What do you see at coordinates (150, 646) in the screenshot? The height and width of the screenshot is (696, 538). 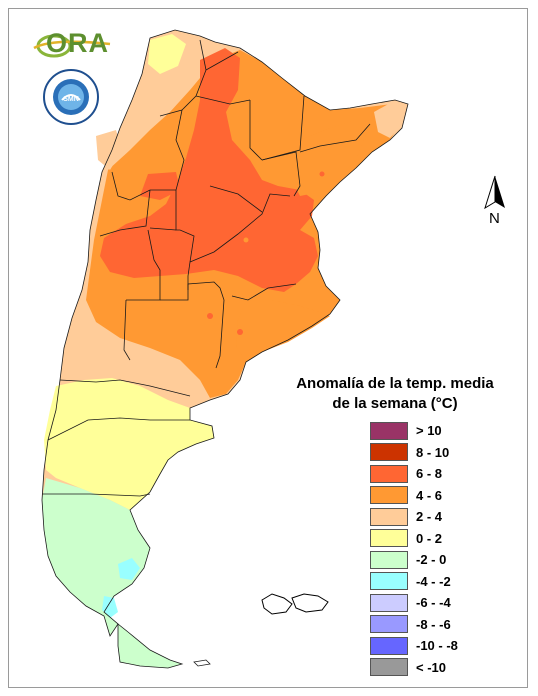 I see `tierra-del-fuego` at bounding box center [150, 646].